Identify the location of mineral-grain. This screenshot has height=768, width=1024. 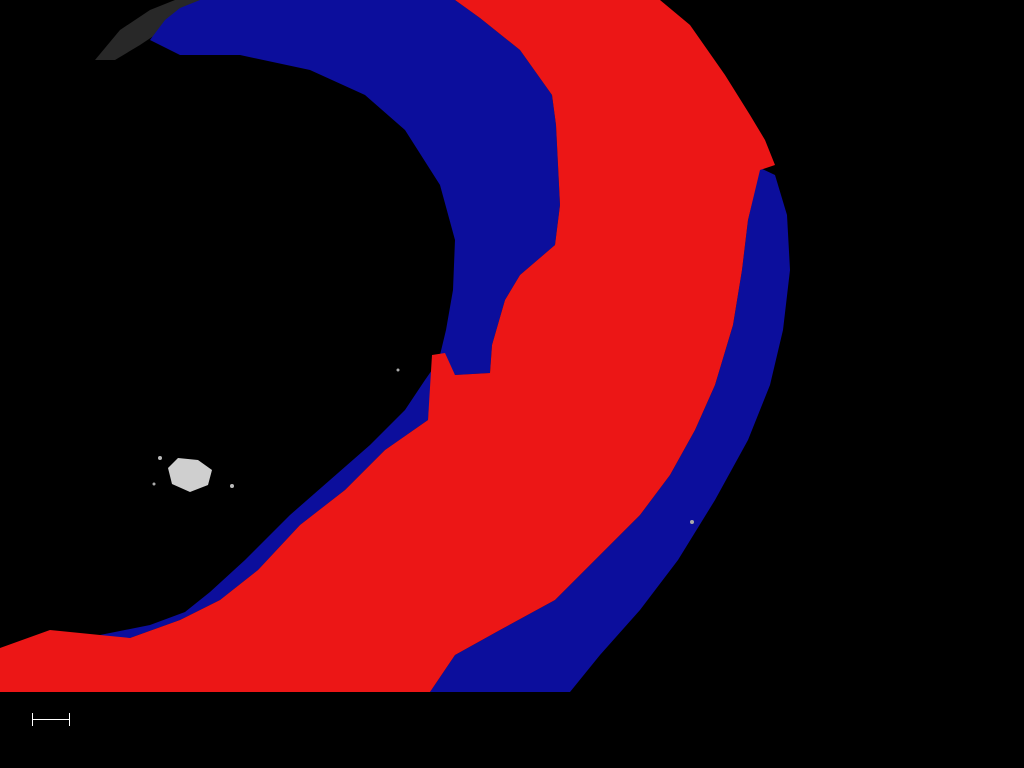
(190, 475).